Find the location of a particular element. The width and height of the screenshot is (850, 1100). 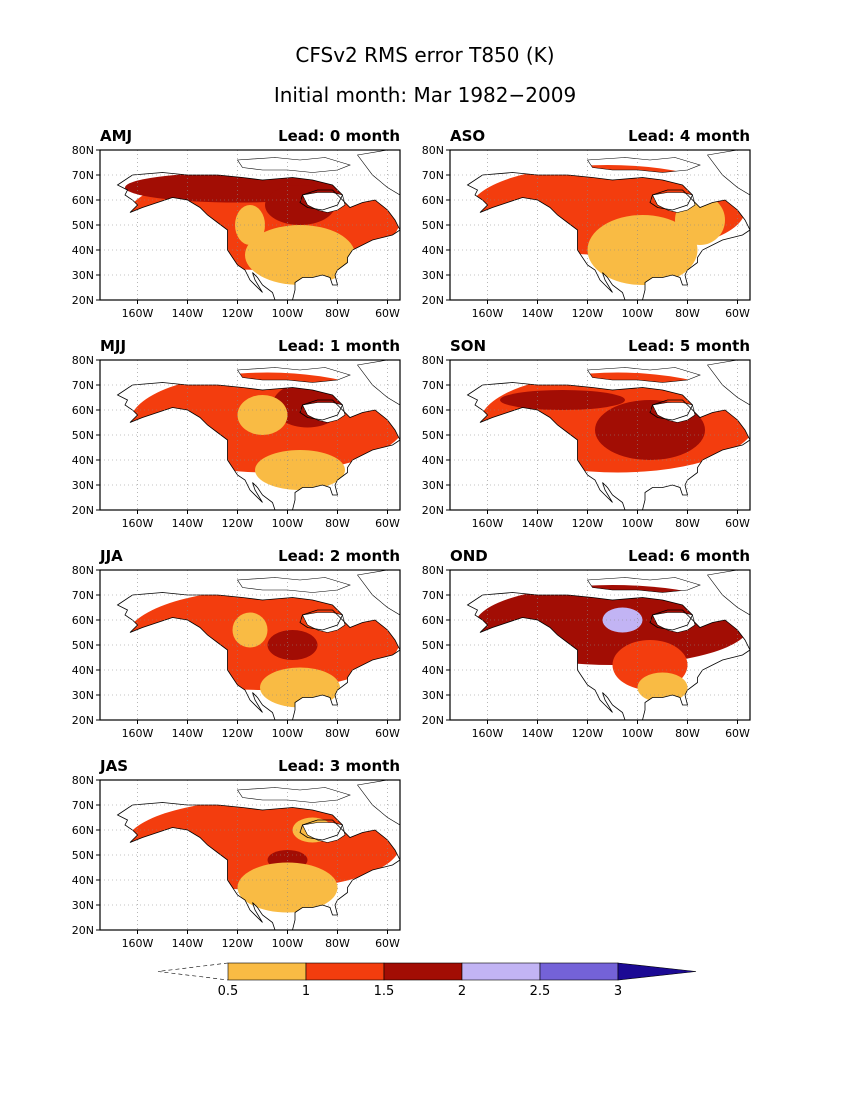

colorbar-level-label: 1.5 is located at coordinates (384, 991).